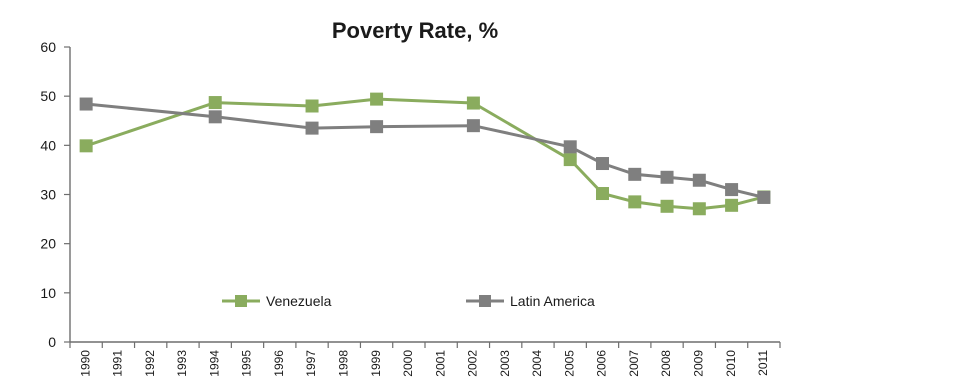  Describe the element at coordinates (343, 363) in the screenshot. I see `x-tick-label: 1998` at that location.